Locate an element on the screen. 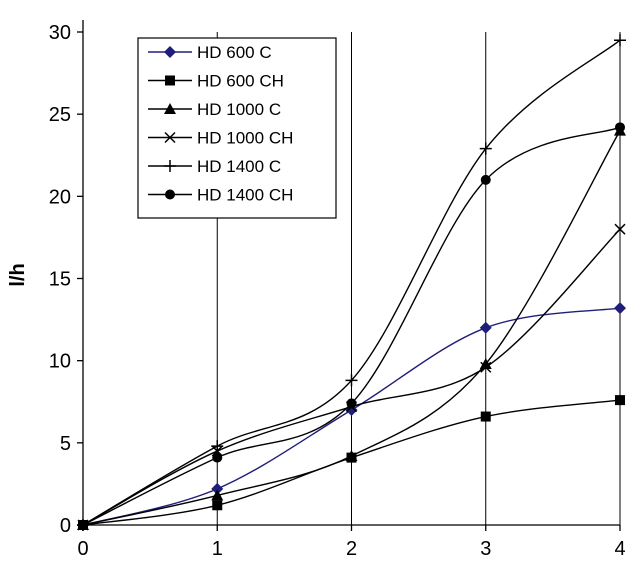  y-tick-label-15: 15 is located at coordinates (60, 280).